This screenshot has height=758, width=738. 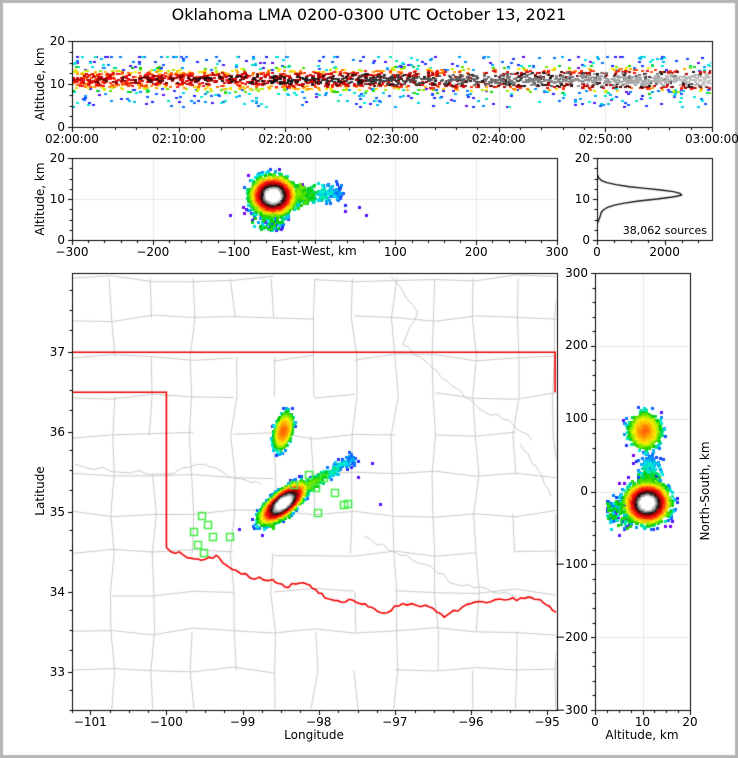 I want to click on x-tick-label-plan_map: −98, so click(x=319, y=722).